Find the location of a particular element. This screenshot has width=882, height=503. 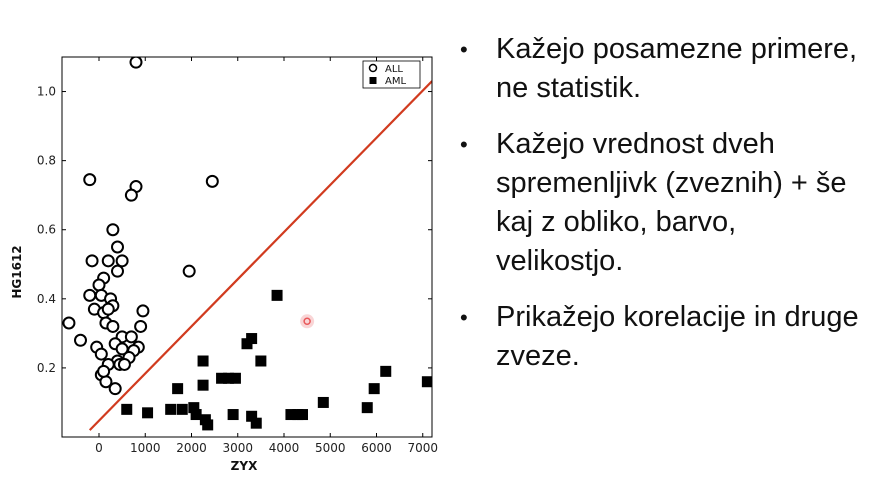

bullet-text: Kažejo posamezne primere, ne statistik. is located at coordinates (677, 68).